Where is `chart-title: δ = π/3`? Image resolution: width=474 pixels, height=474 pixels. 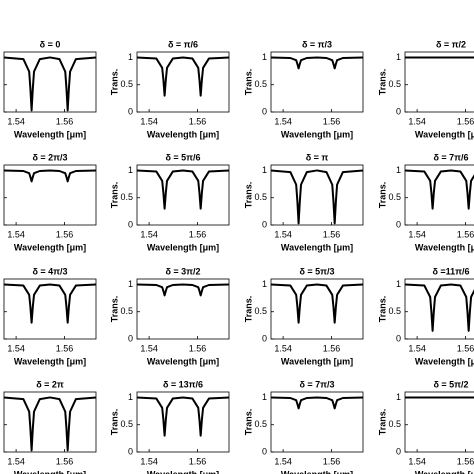
chart-title: δ = π/3 is located at coordinates (317, 44).